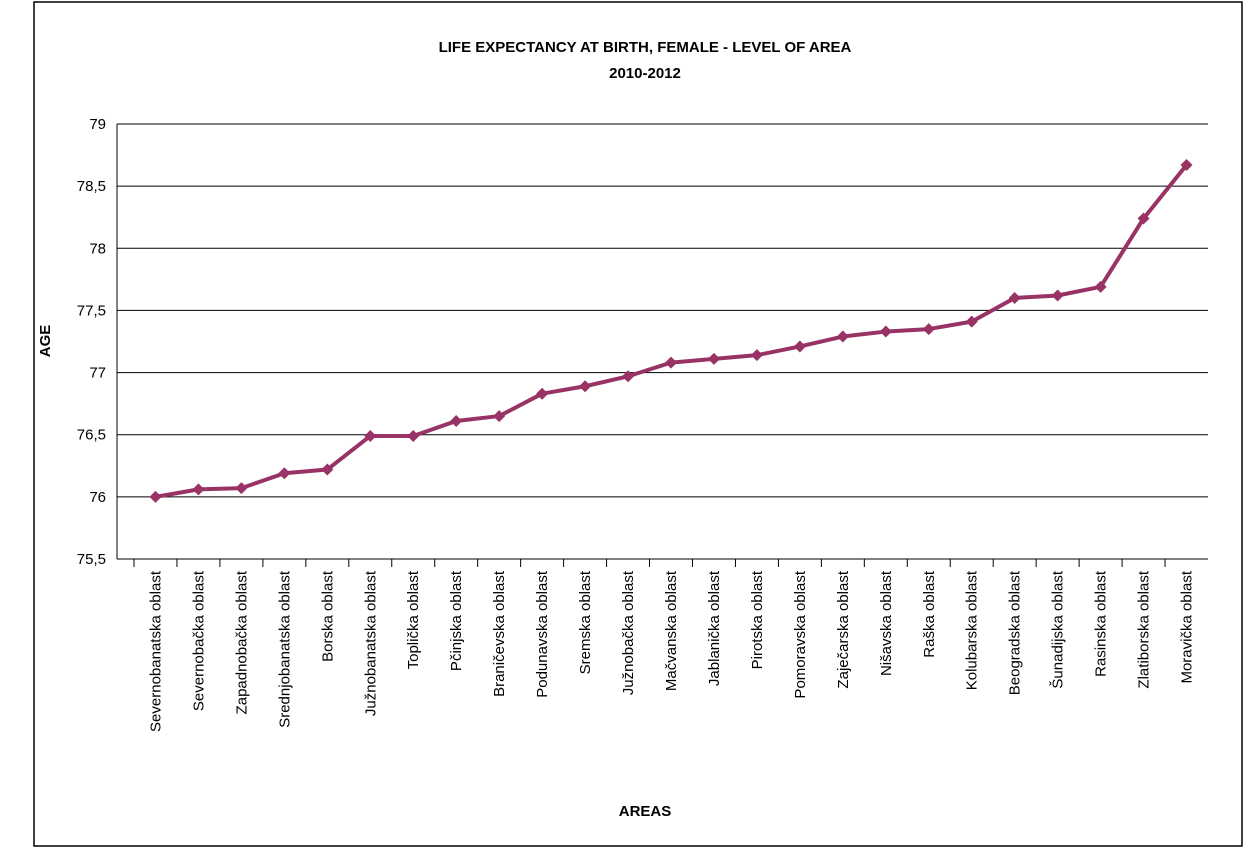 The width and height of the screenshot is (1258, 856). Describe the element at coordinates (97, 373) in the screenshot. I see `y-tick-label: 77` at that location.